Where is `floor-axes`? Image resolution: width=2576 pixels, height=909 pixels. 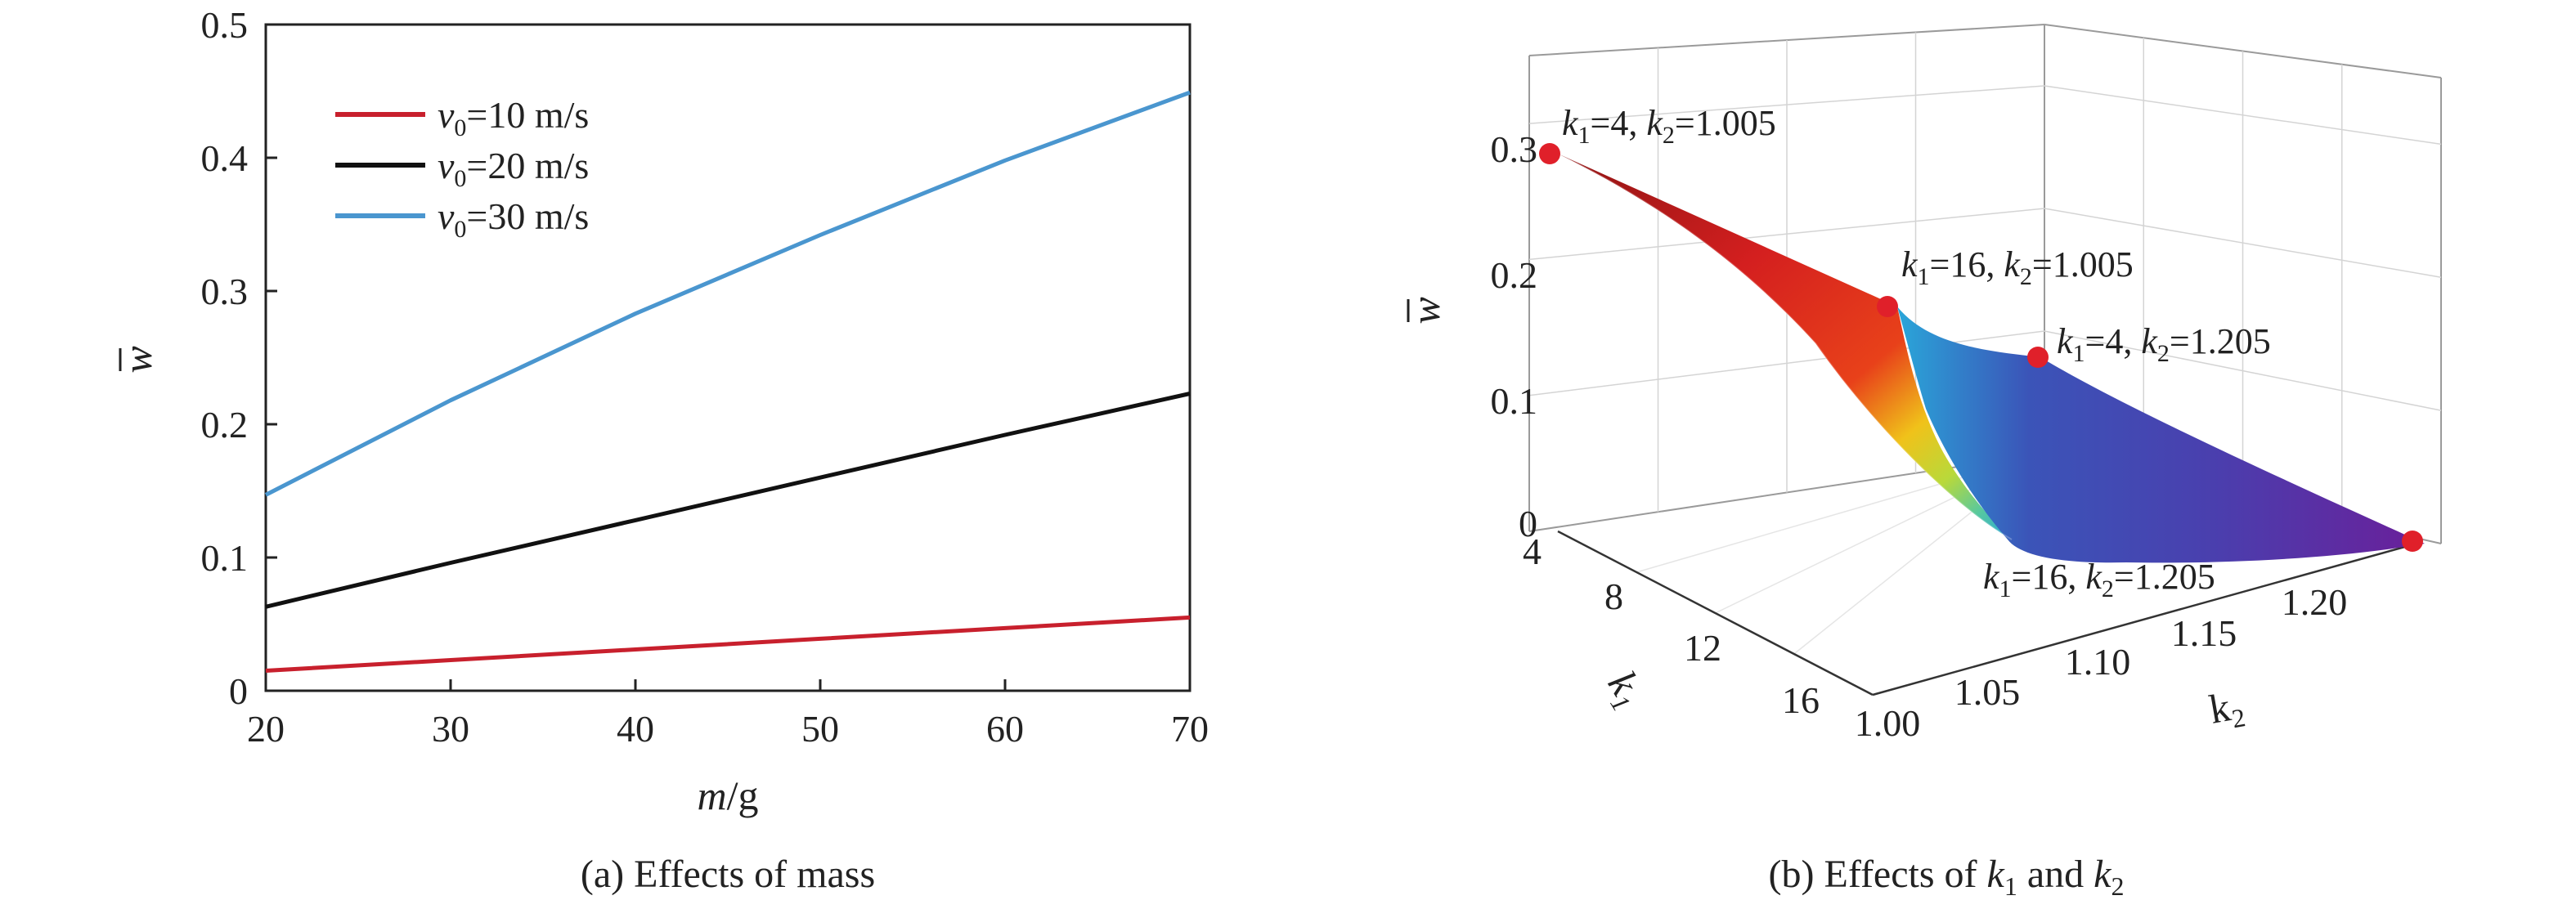 floor-axes is located at coordinates (1987, 613).